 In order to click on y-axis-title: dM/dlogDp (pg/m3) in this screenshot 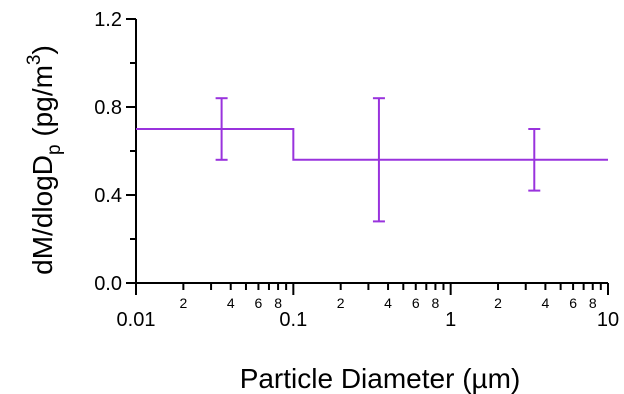, I will do `click(44, 160)`.